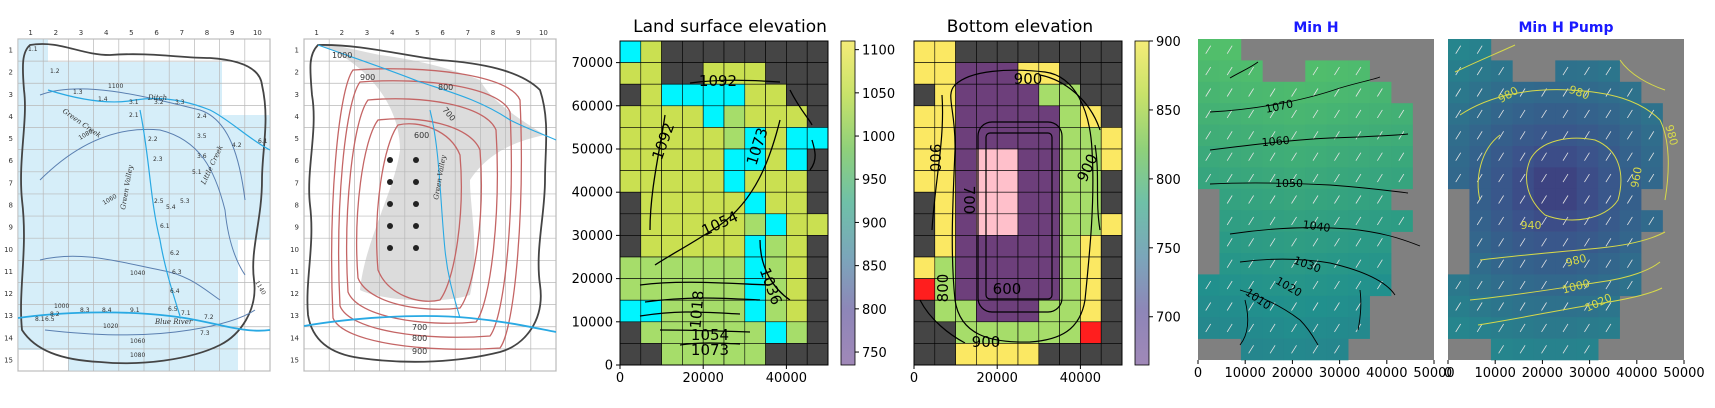 The width and height of the screenshot is (1715, 408). I want to click on map-a-contour-label: 1100, so click(115, 86).